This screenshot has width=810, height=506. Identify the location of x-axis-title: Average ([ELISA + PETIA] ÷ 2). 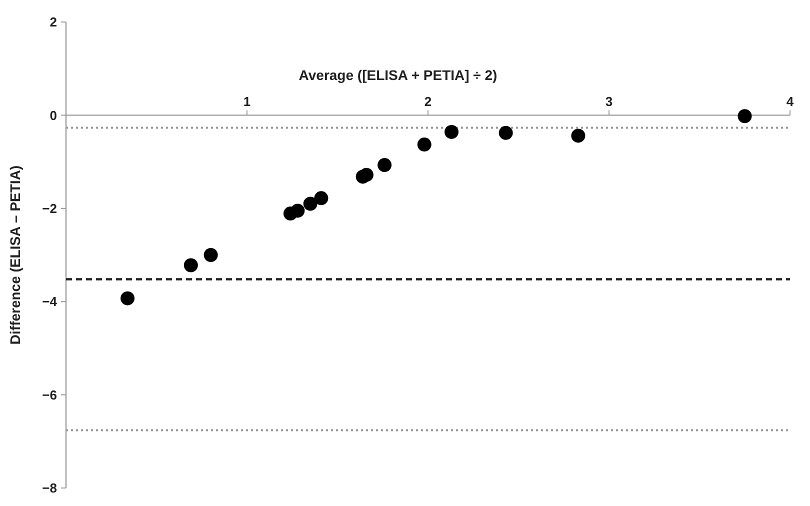
(398, 75).